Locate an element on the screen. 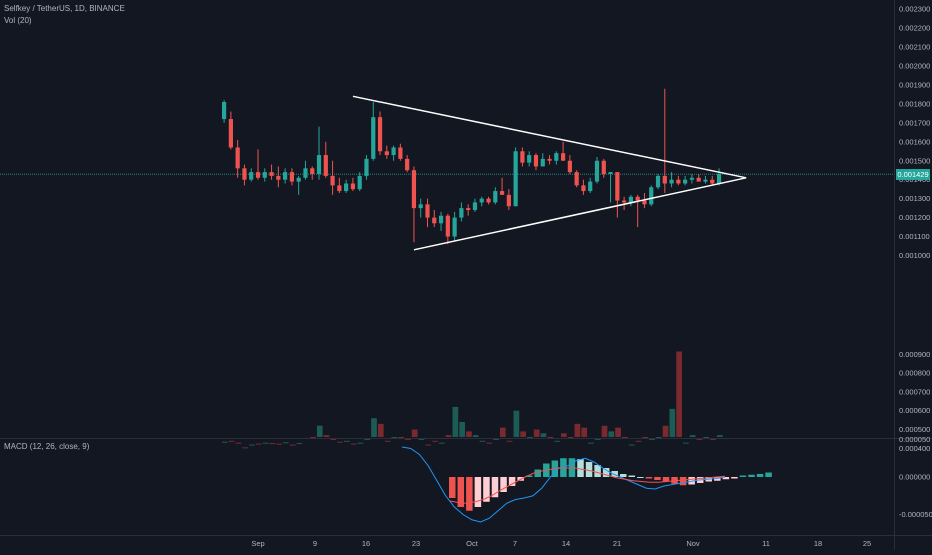 The image size is (932, 555). price-tick-label: 0.001700 is located at coordinates (914, 122).